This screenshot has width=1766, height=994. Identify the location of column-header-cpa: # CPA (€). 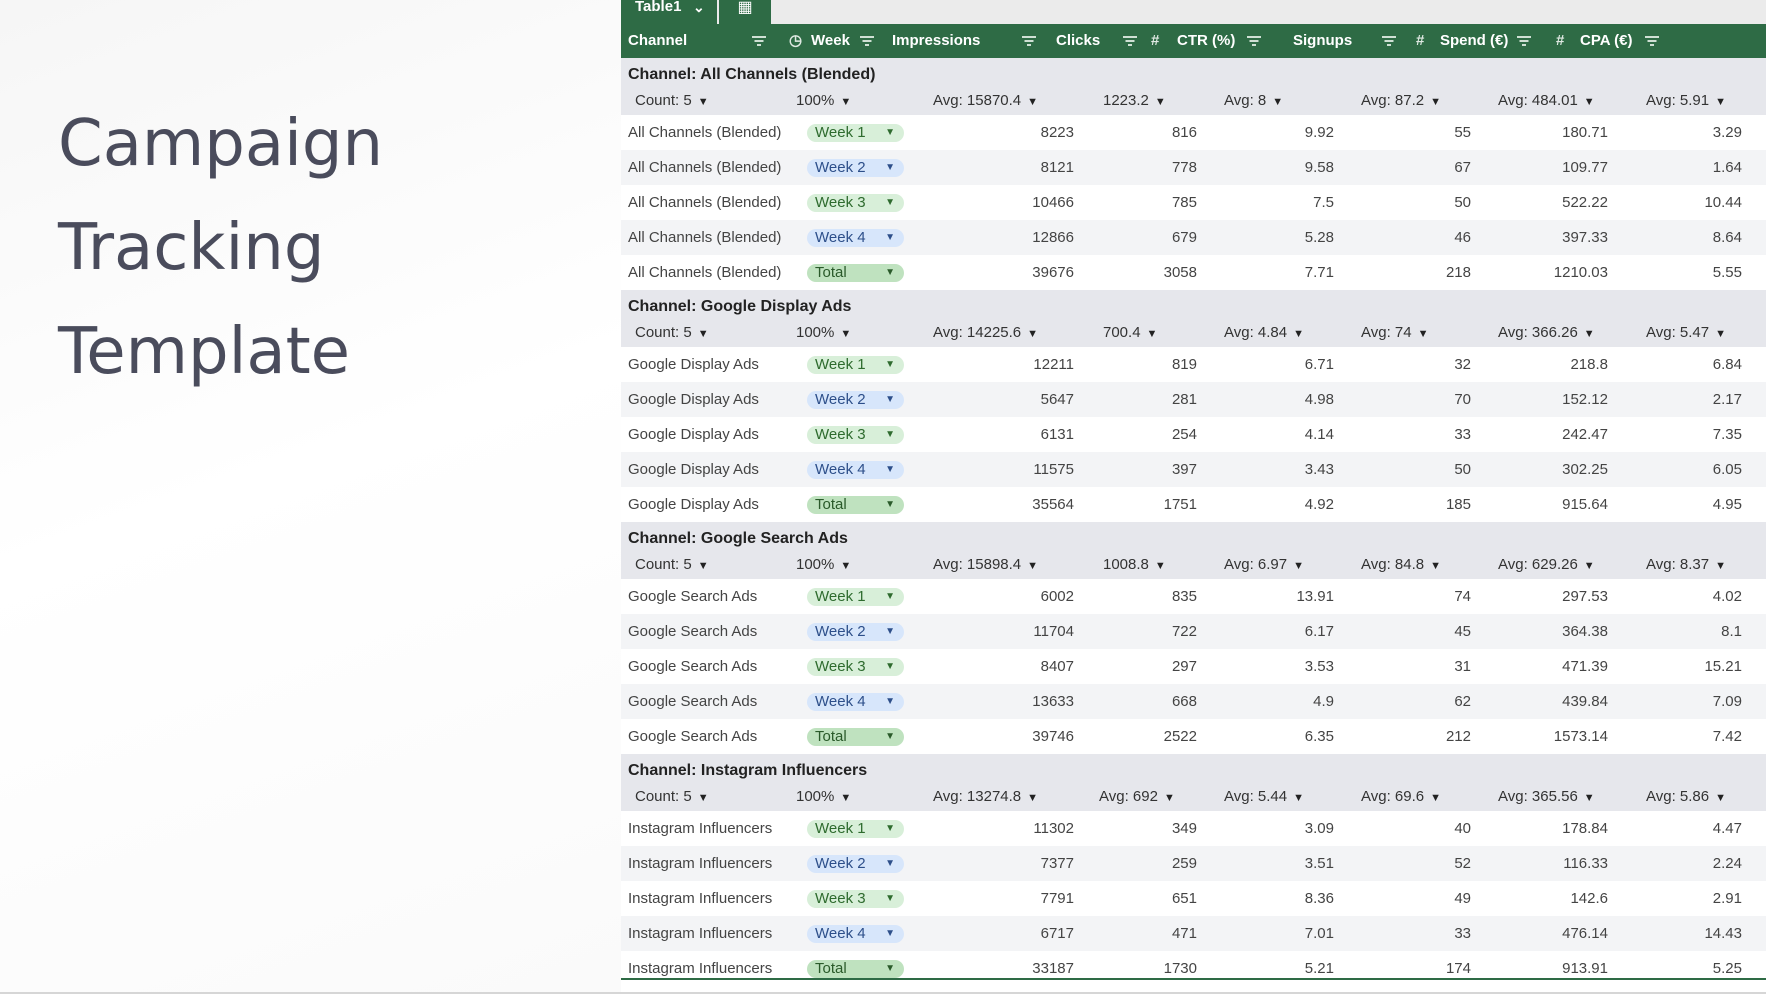
(1655, 41).